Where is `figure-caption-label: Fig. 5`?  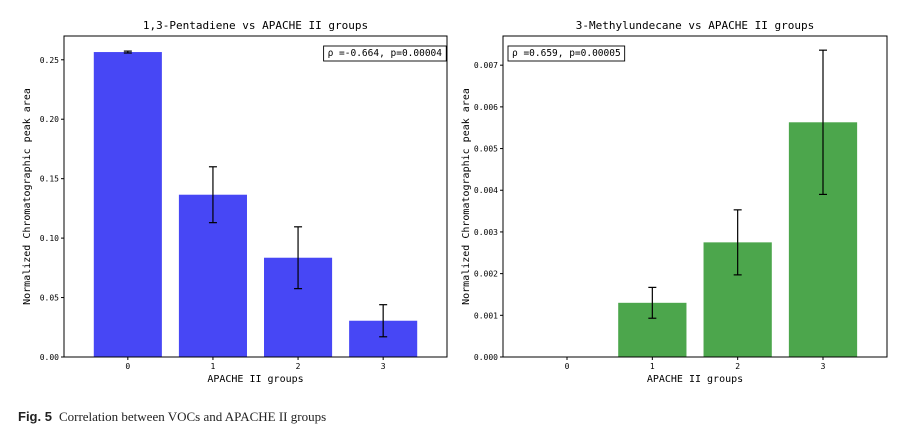 figure-caption-label: Fig. 5 is located at coordinates (35, 416).